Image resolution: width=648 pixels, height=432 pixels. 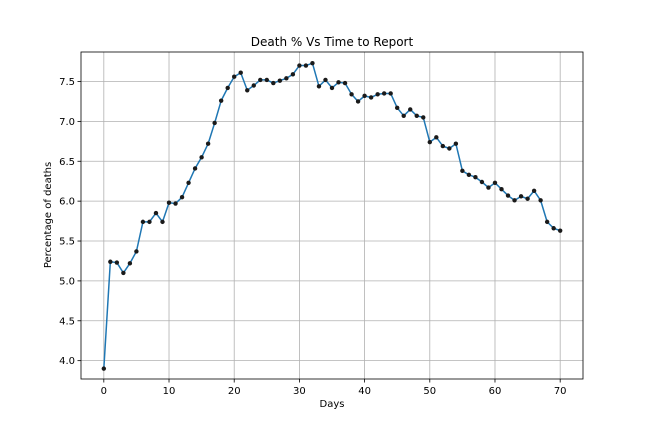 What do you see at coordinates (67, 361) in the screenshot?
I see `y-tick-label: 4.0` at bounding box center [67, 361].